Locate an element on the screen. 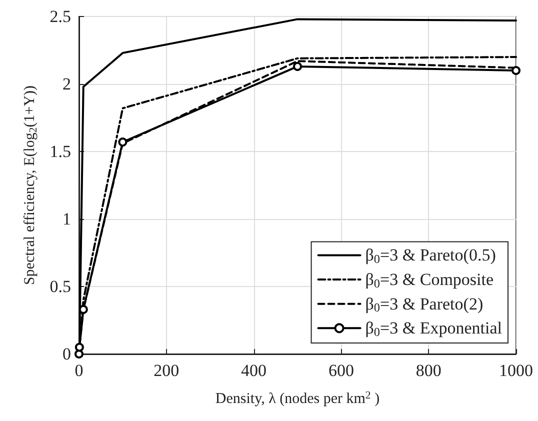 The height and width of the screenshot is (421, 538). y-tick-label: 2.5 is located at coordinates (60, 16).